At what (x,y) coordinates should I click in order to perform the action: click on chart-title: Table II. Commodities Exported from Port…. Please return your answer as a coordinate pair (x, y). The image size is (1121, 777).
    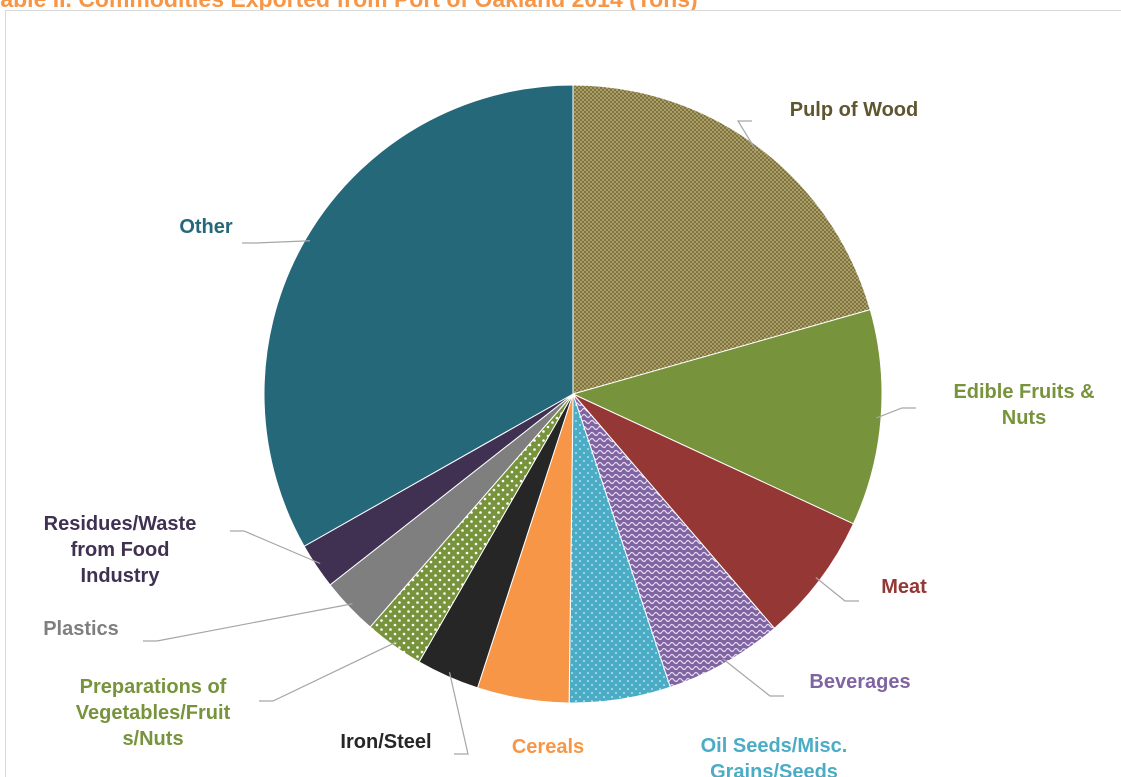
    Looking at the image, I should click on (349, 5).